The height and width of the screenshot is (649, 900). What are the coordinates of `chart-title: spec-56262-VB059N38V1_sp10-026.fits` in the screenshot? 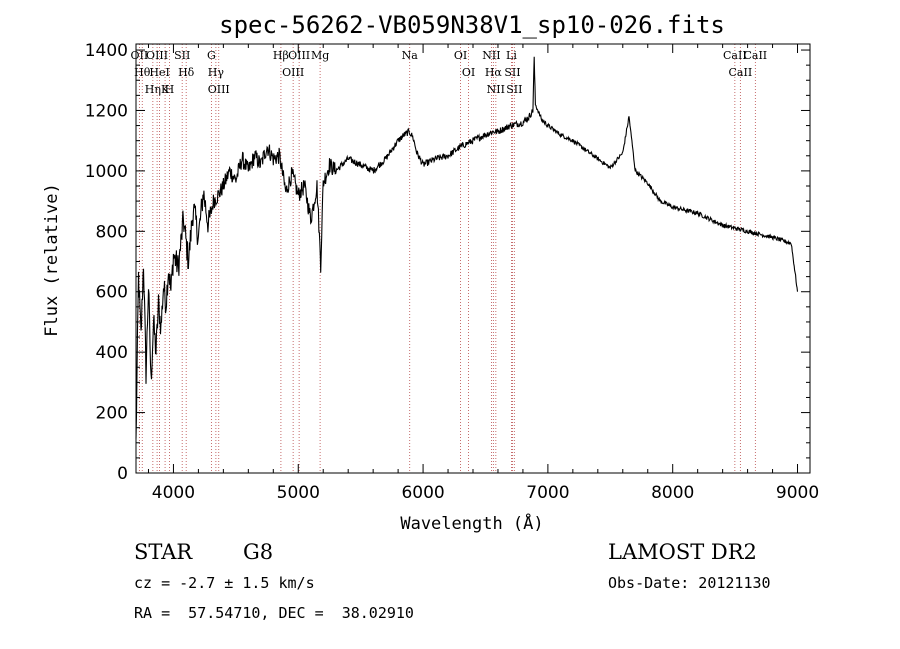 It's located at (472, 25).